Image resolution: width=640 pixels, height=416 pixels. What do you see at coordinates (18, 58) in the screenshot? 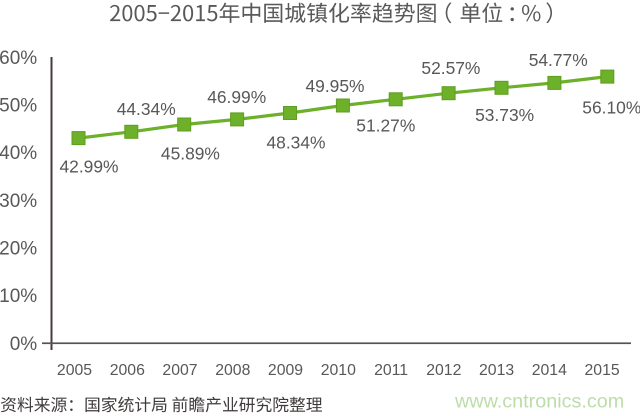
I see `svg-text: 60%` at bounding box center [18, 58].